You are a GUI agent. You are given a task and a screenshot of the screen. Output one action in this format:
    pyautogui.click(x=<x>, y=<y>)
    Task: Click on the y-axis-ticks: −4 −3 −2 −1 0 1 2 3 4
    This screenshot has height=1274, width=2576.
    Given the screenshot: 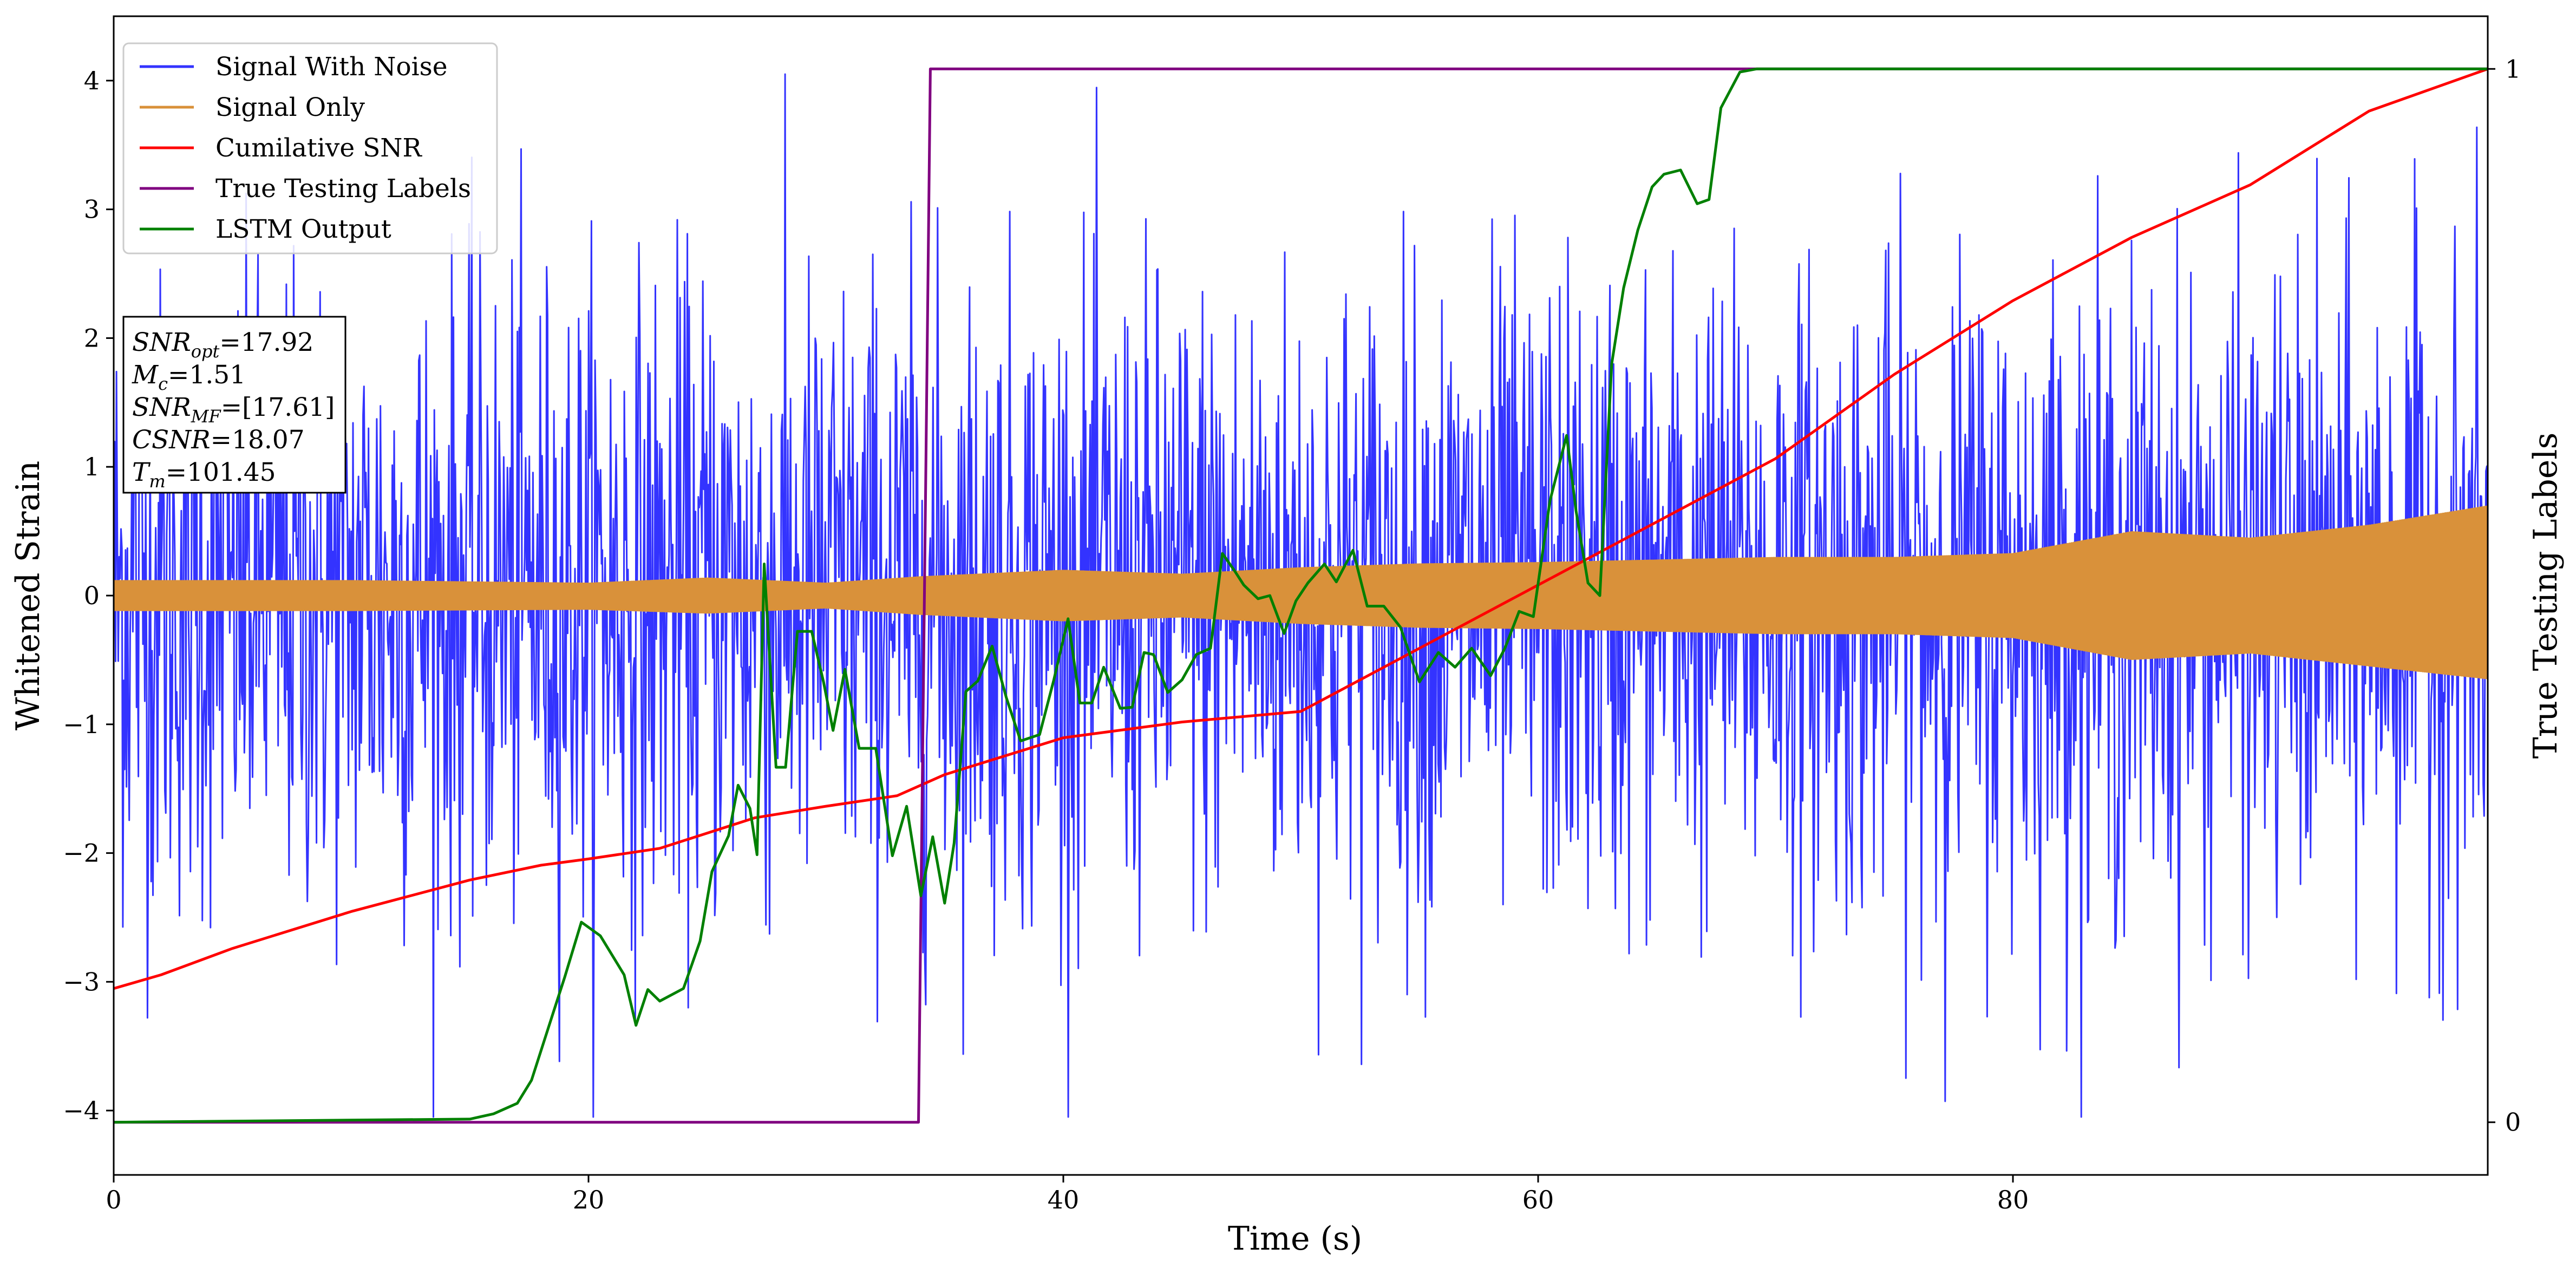 What is the action you would take?
    pyautogui.click(x=88, y=595)
    